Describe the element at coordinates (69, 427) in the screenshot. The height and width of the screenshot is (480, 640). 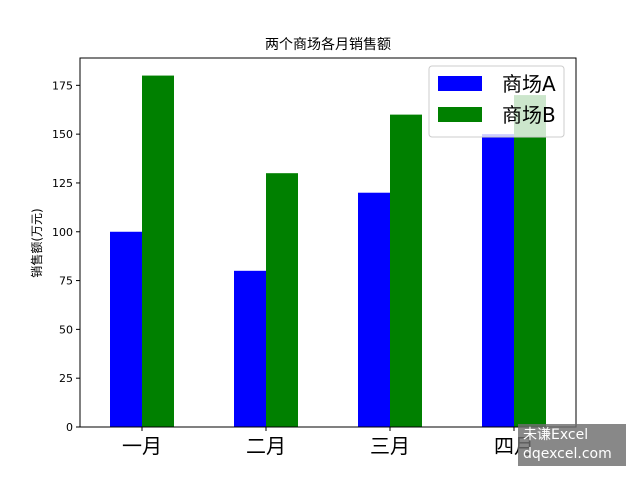
I see `y-tick-label-0: 0` at that location.